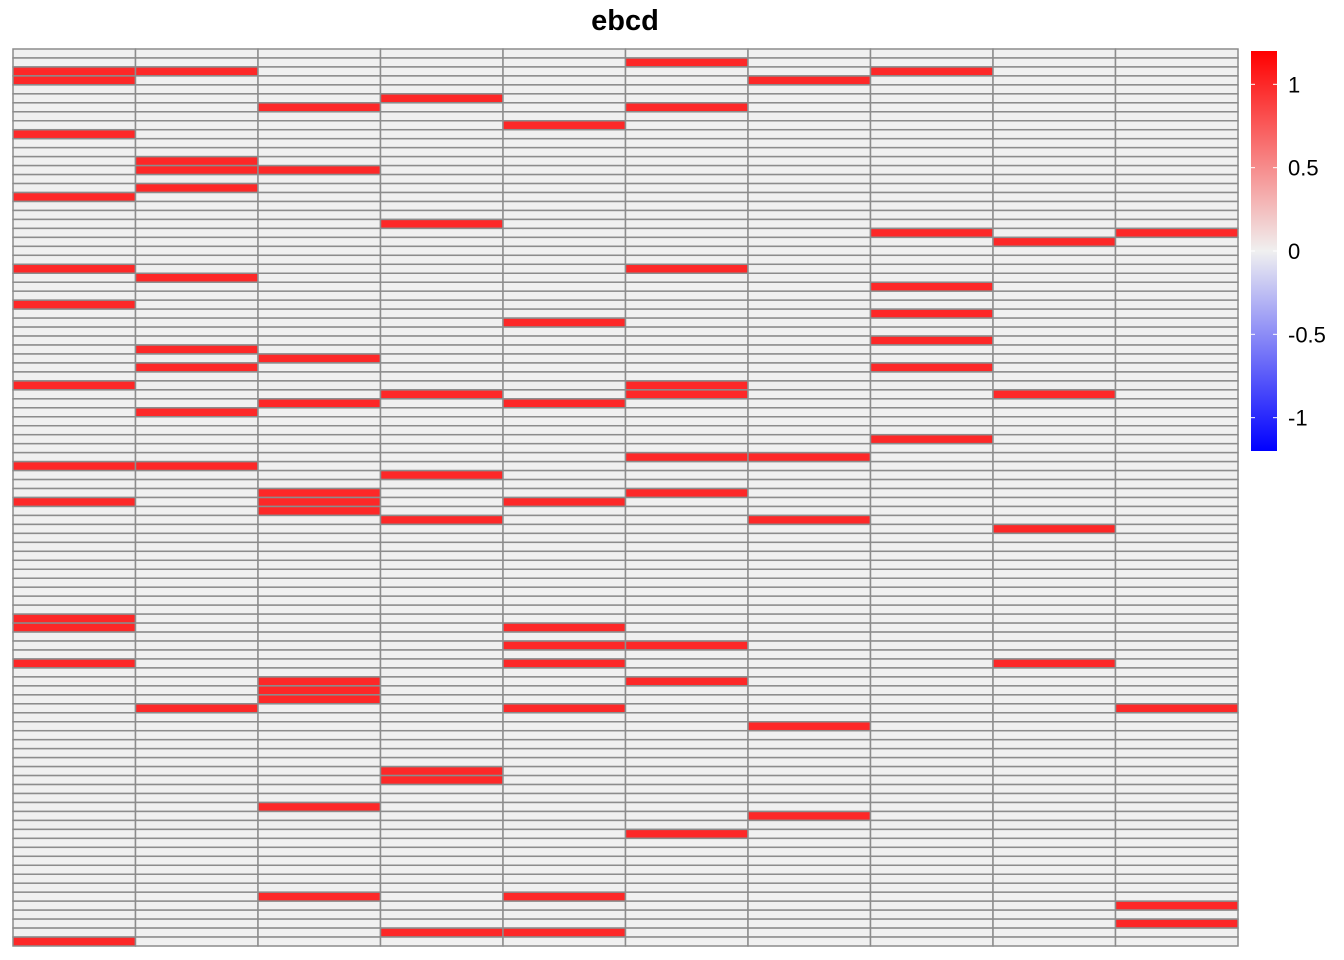 The height and width of the screenshot is (960, 1344). Describe the element at coordinates (1294, 84) in the screenshot. I see `legend-tick-label: 1` at that location.